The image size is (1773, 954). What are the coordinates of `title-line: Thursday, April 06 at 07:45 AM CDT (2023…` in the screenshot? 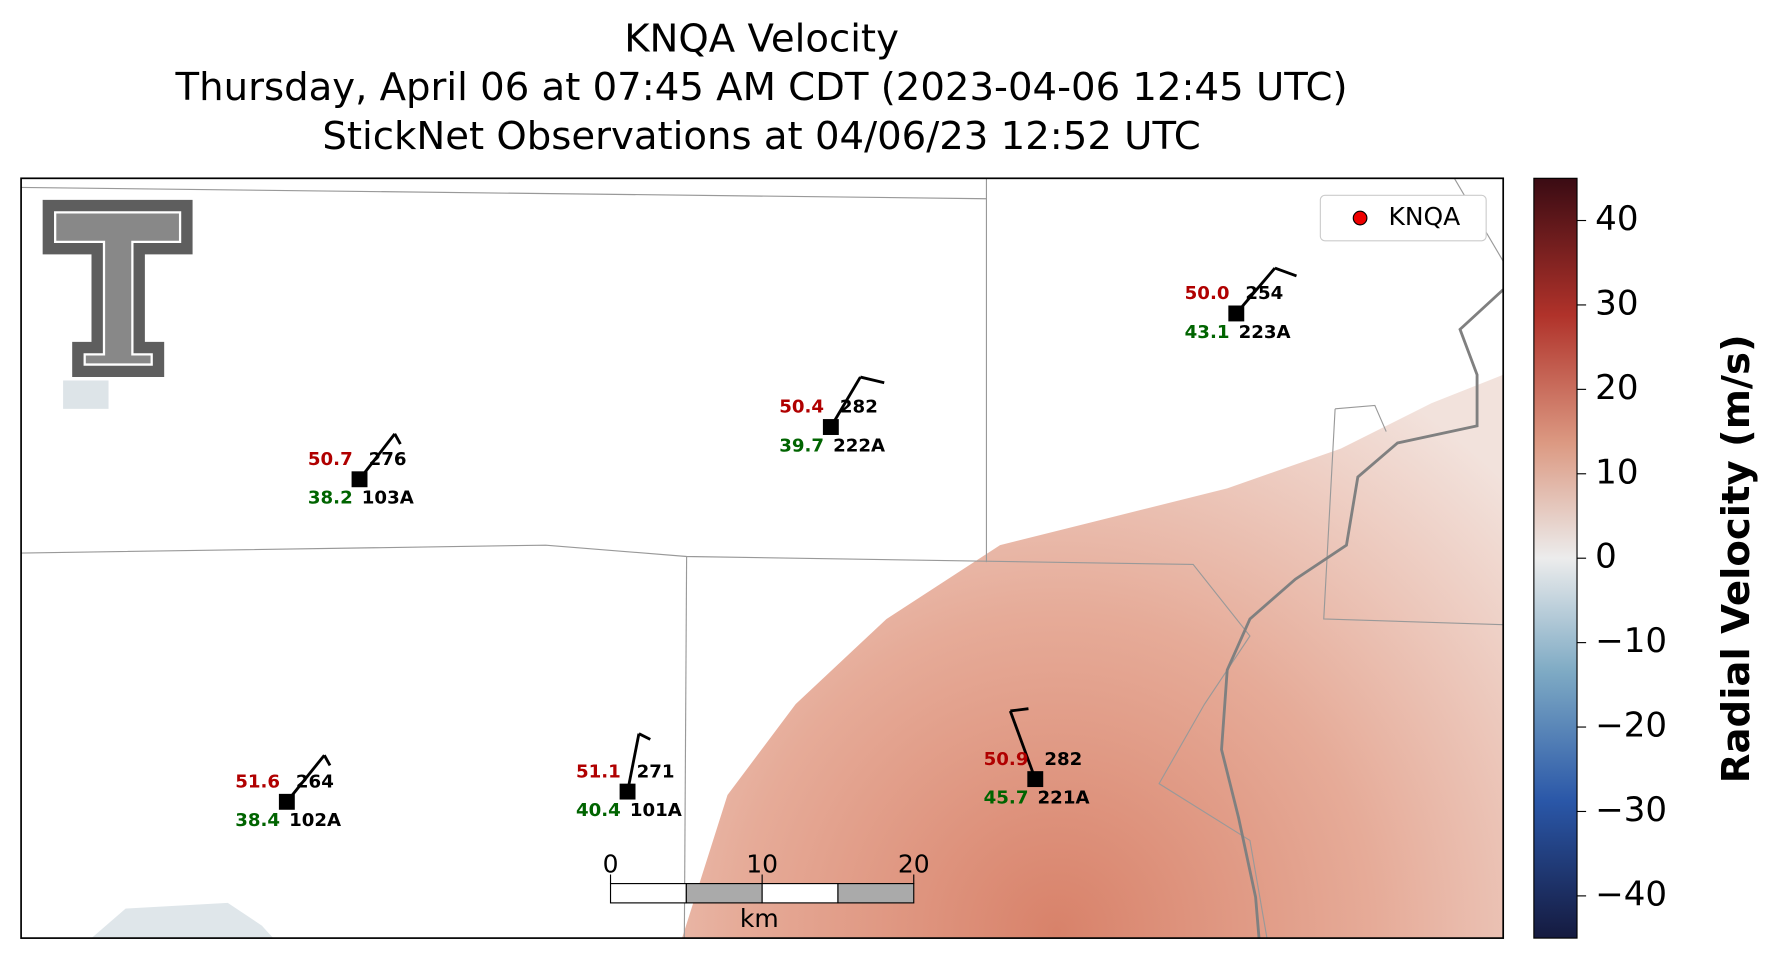 It's located at (761, 87).